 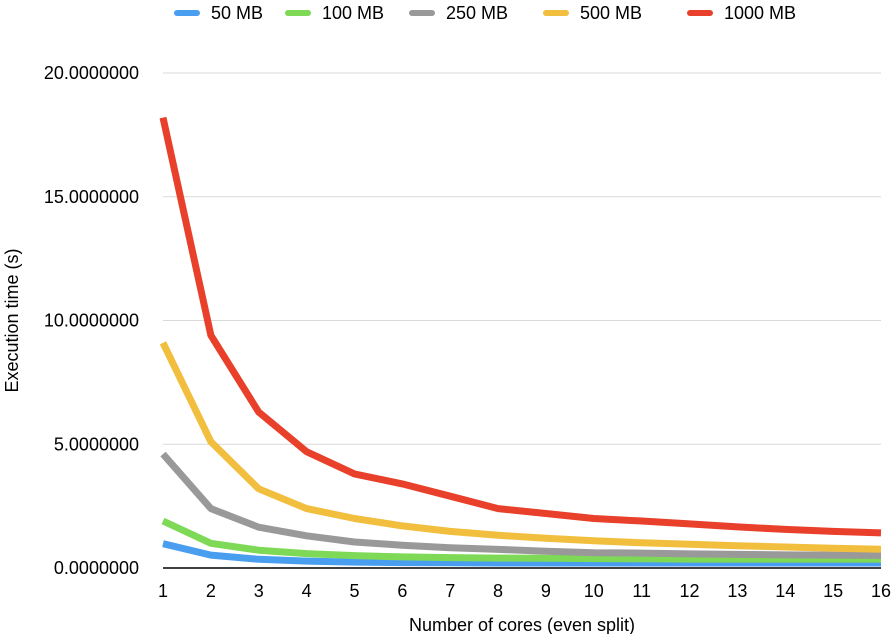 I want to click on x-axis-label: Number of cores (even split), so click(x=522, y=624).